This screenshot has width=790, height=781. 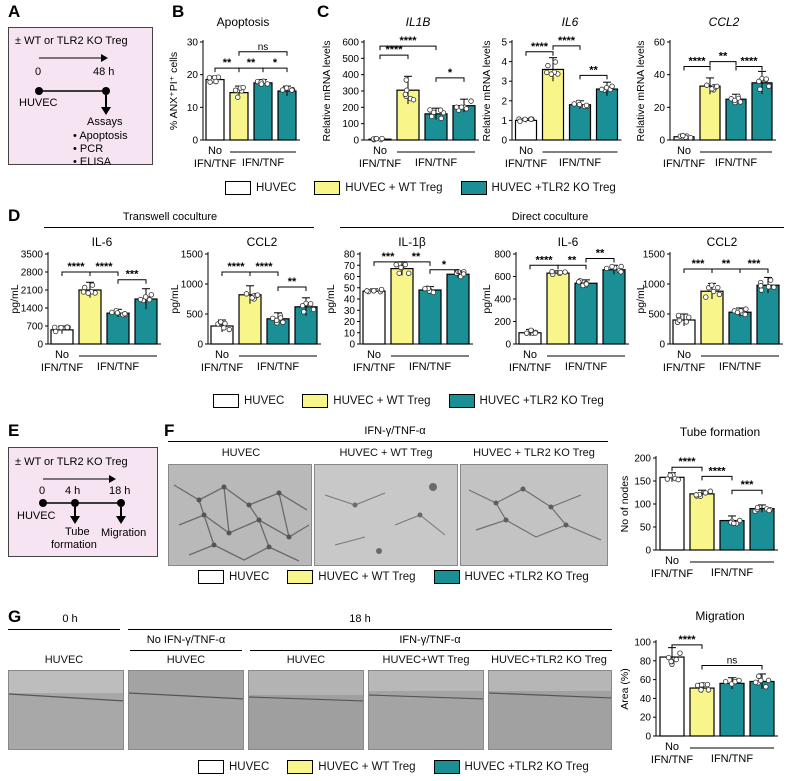 What do you see at coordinates (186, 650) in the screenshot?
I see `g-noifn-line` at bounding box center [186, 650].